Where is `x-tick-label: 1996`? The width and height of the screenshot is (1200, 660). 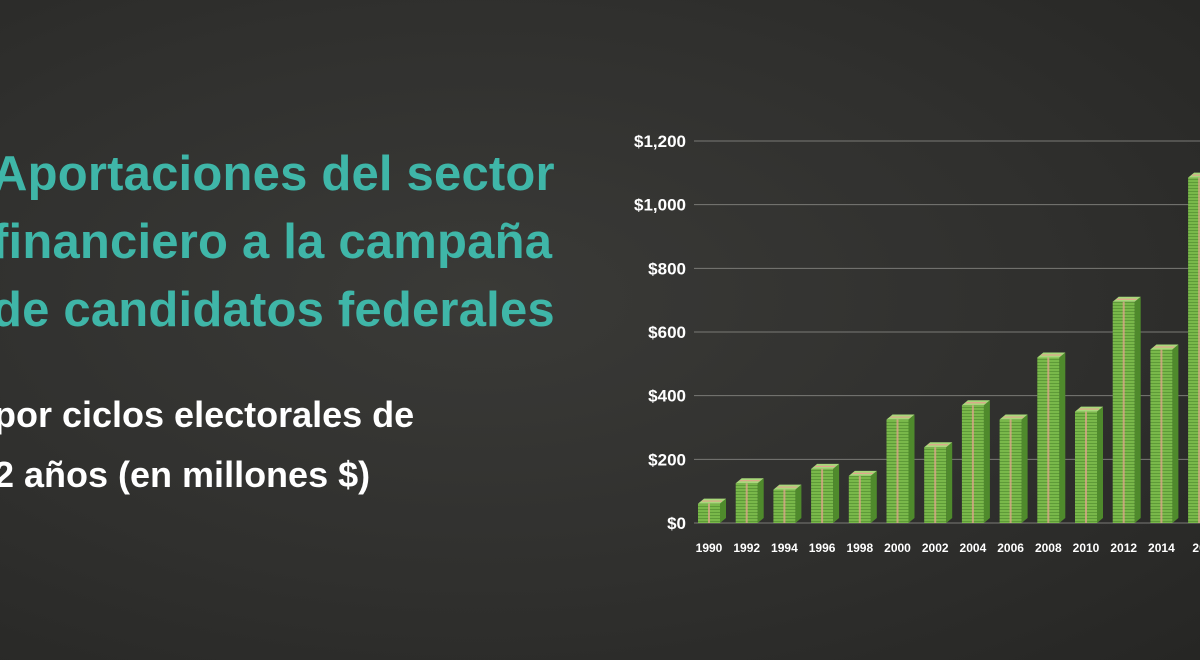 x-tick-label: 1996 is located at coordinates (822, 548).